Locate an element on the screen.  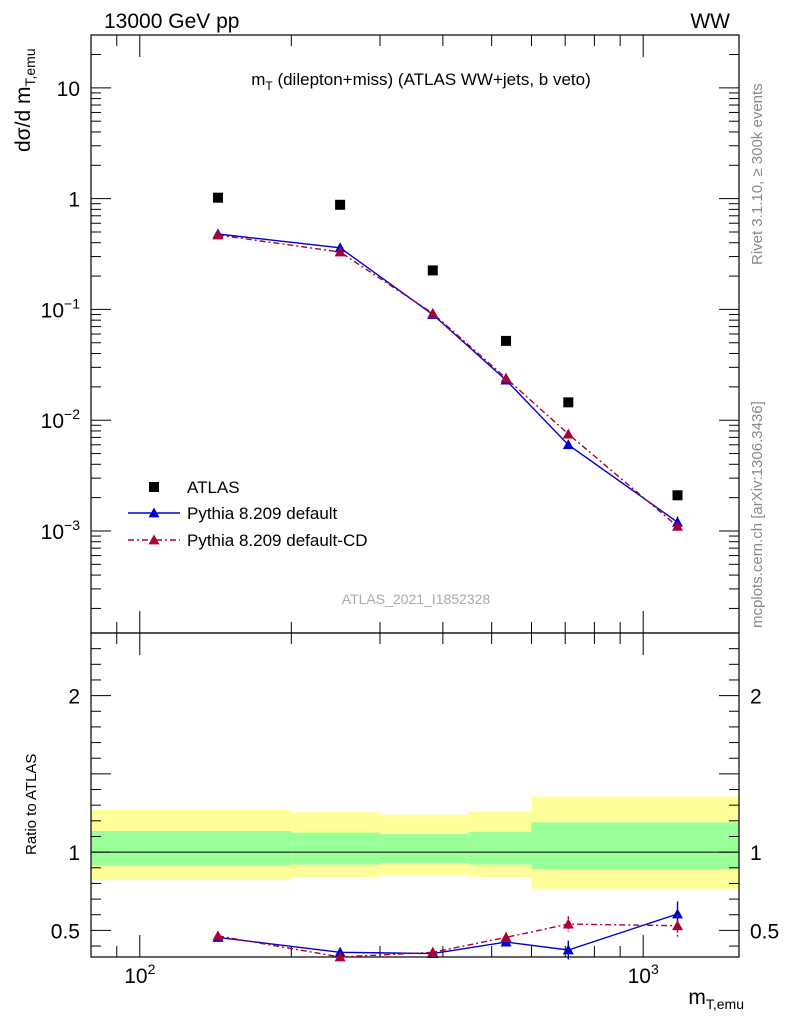
y-tick-label-1: 1 is located at coordinates (74, 200).